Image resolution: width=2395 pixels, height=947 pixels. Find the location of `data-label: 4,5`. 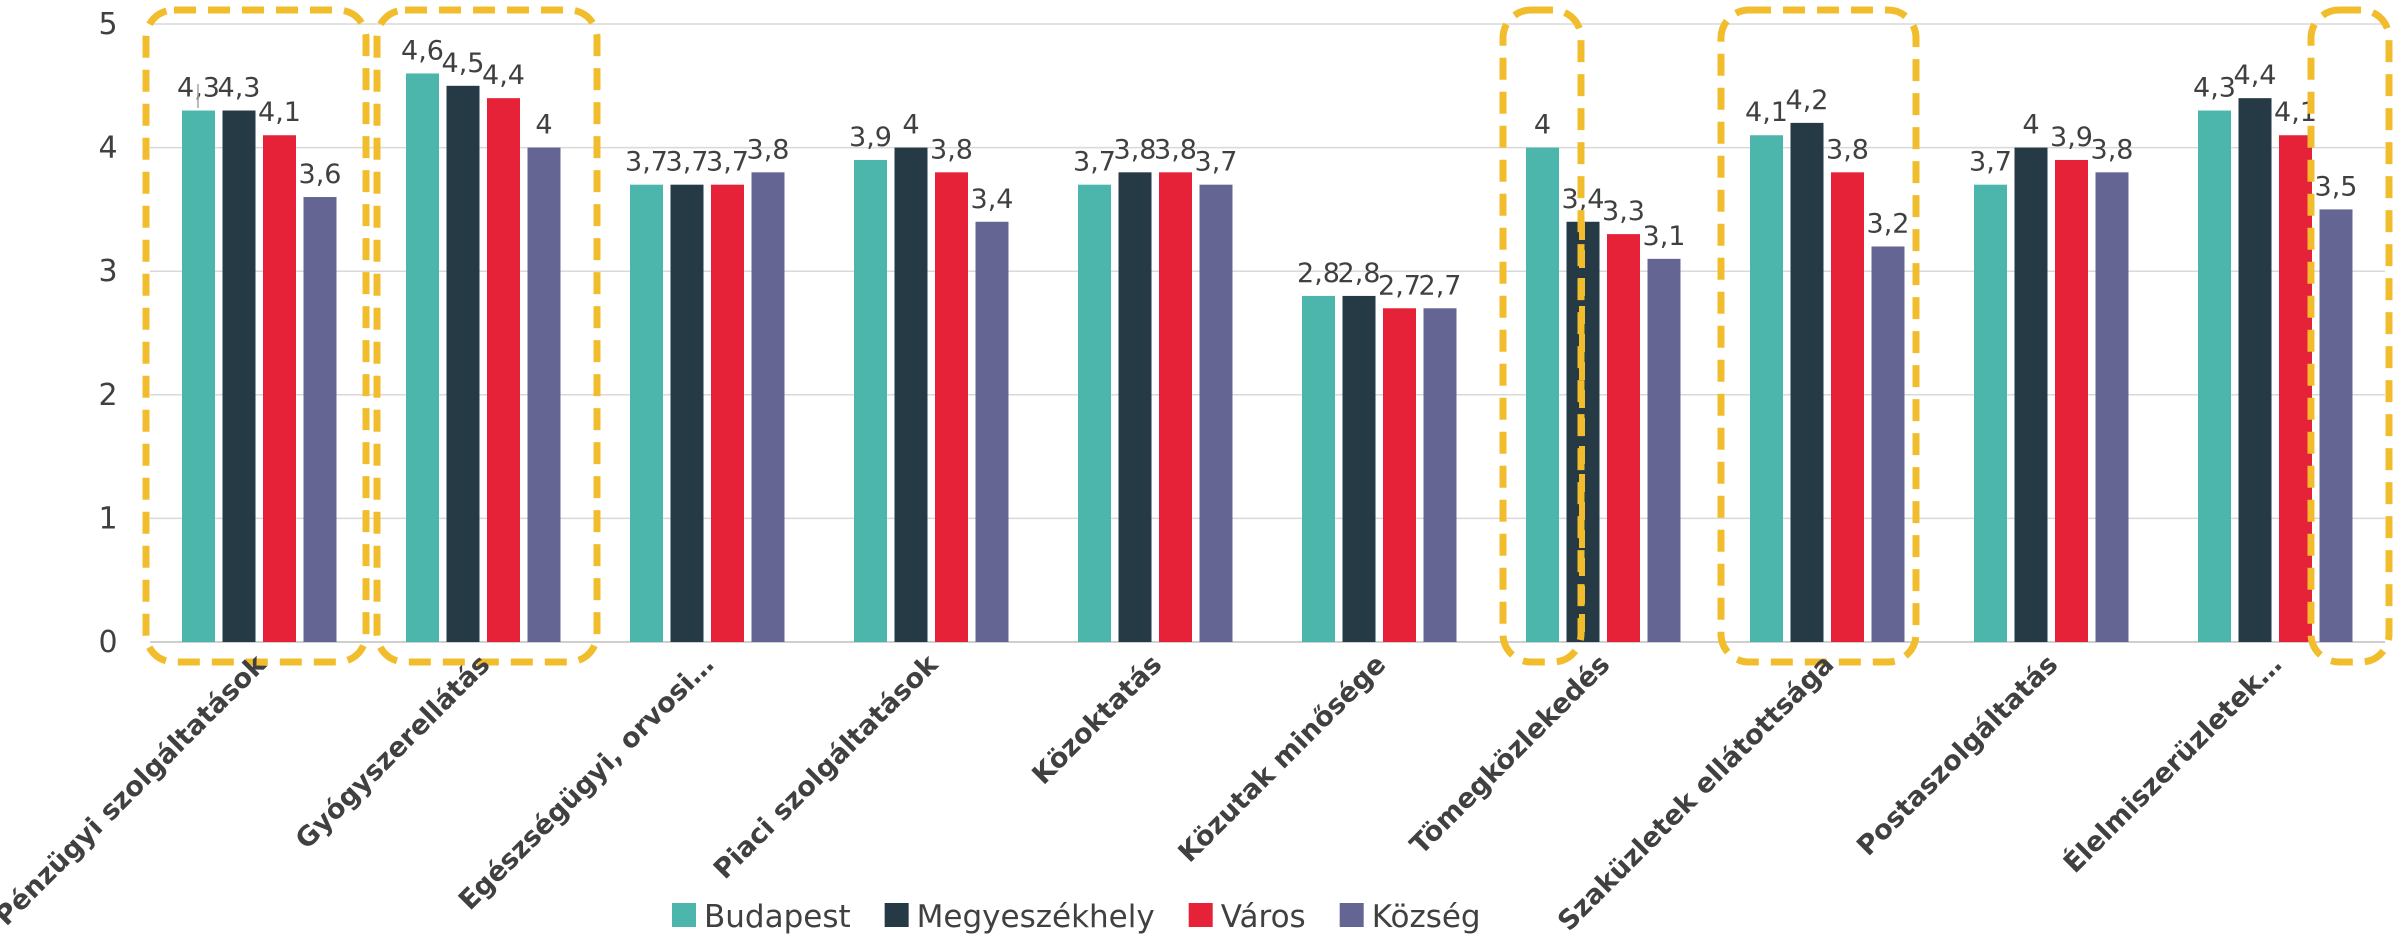

data-label: 4,5 is located at coordinates (463, 63).